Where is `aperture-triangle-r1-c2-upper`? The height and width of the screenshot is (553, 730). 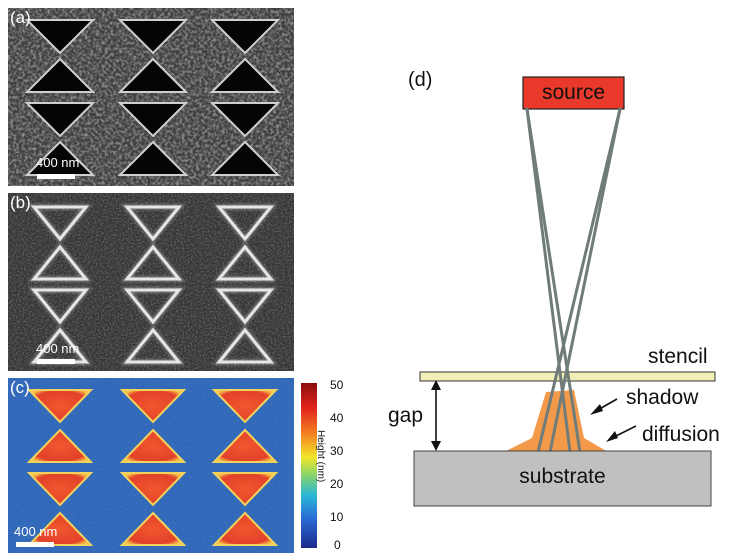
aperture-triangle-r1-c2-upper is located at coordinates (245, 120).